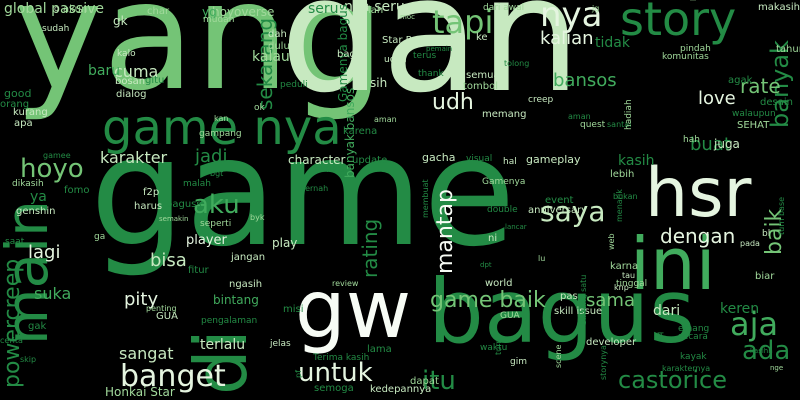 The height and width of the screenshot is (400, 800). What do you see at coordinates (499, 283) in the screenshot?
I see `cloud-word: world` at bounding box center [499, 283].